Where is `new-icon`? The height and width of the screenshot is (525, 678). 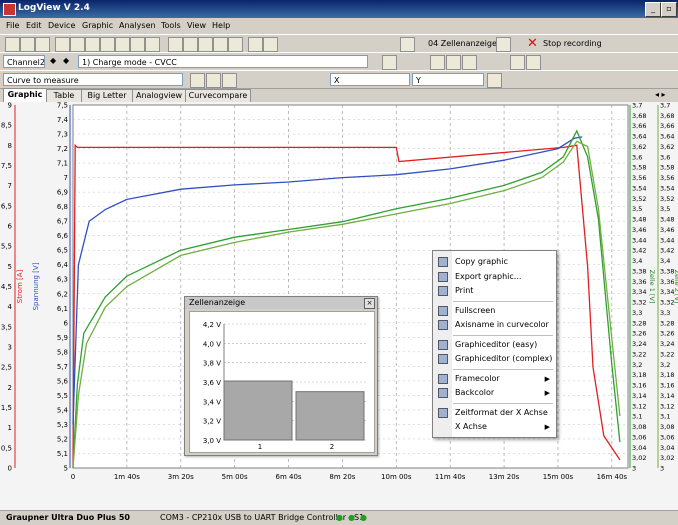 new-icon is located at coordinates (12, 44).